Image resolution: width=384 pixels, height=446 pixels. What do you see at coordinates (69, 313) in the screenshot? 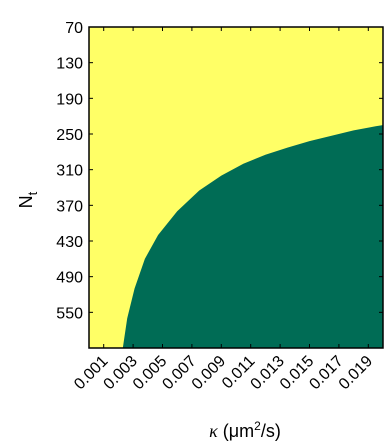
I see `y-tick-label: 550` at bounding box center [69, 313].